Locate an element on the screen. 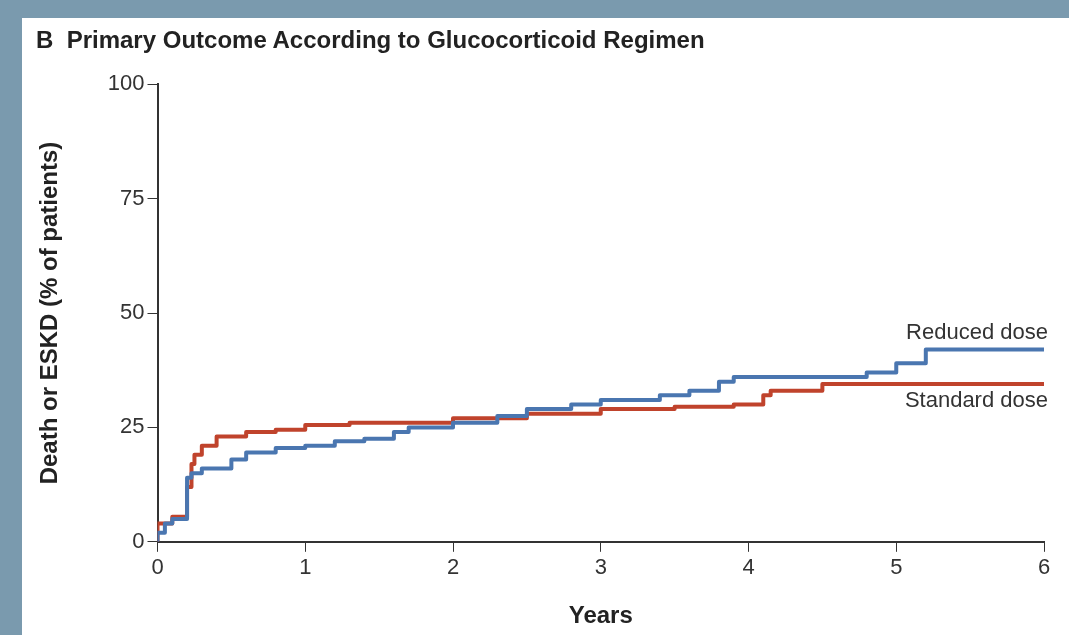 The height and width of the screenshot is (635, 1069). series-label: Reduced dose is located at coordinates (977, 331).